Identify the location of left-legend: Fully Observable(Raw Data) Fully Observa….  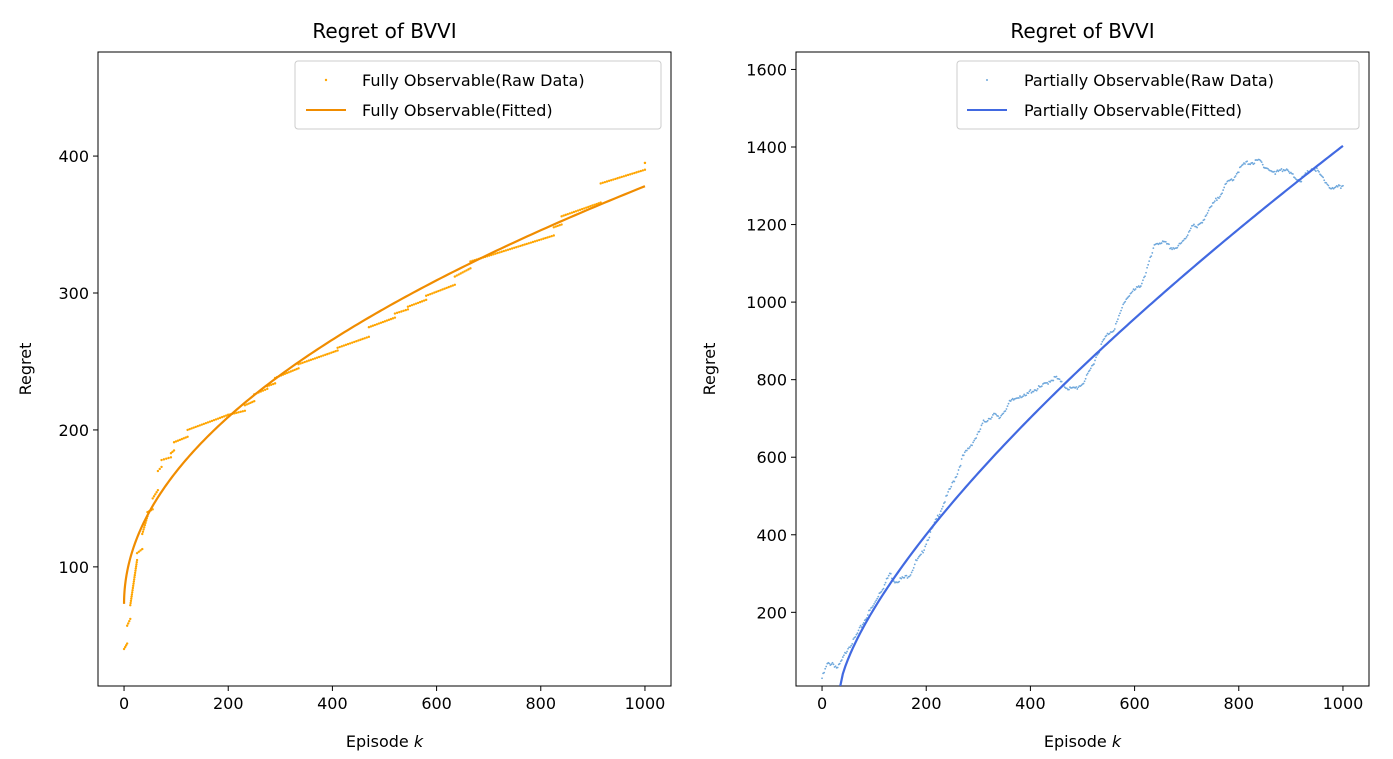
(478, 95).